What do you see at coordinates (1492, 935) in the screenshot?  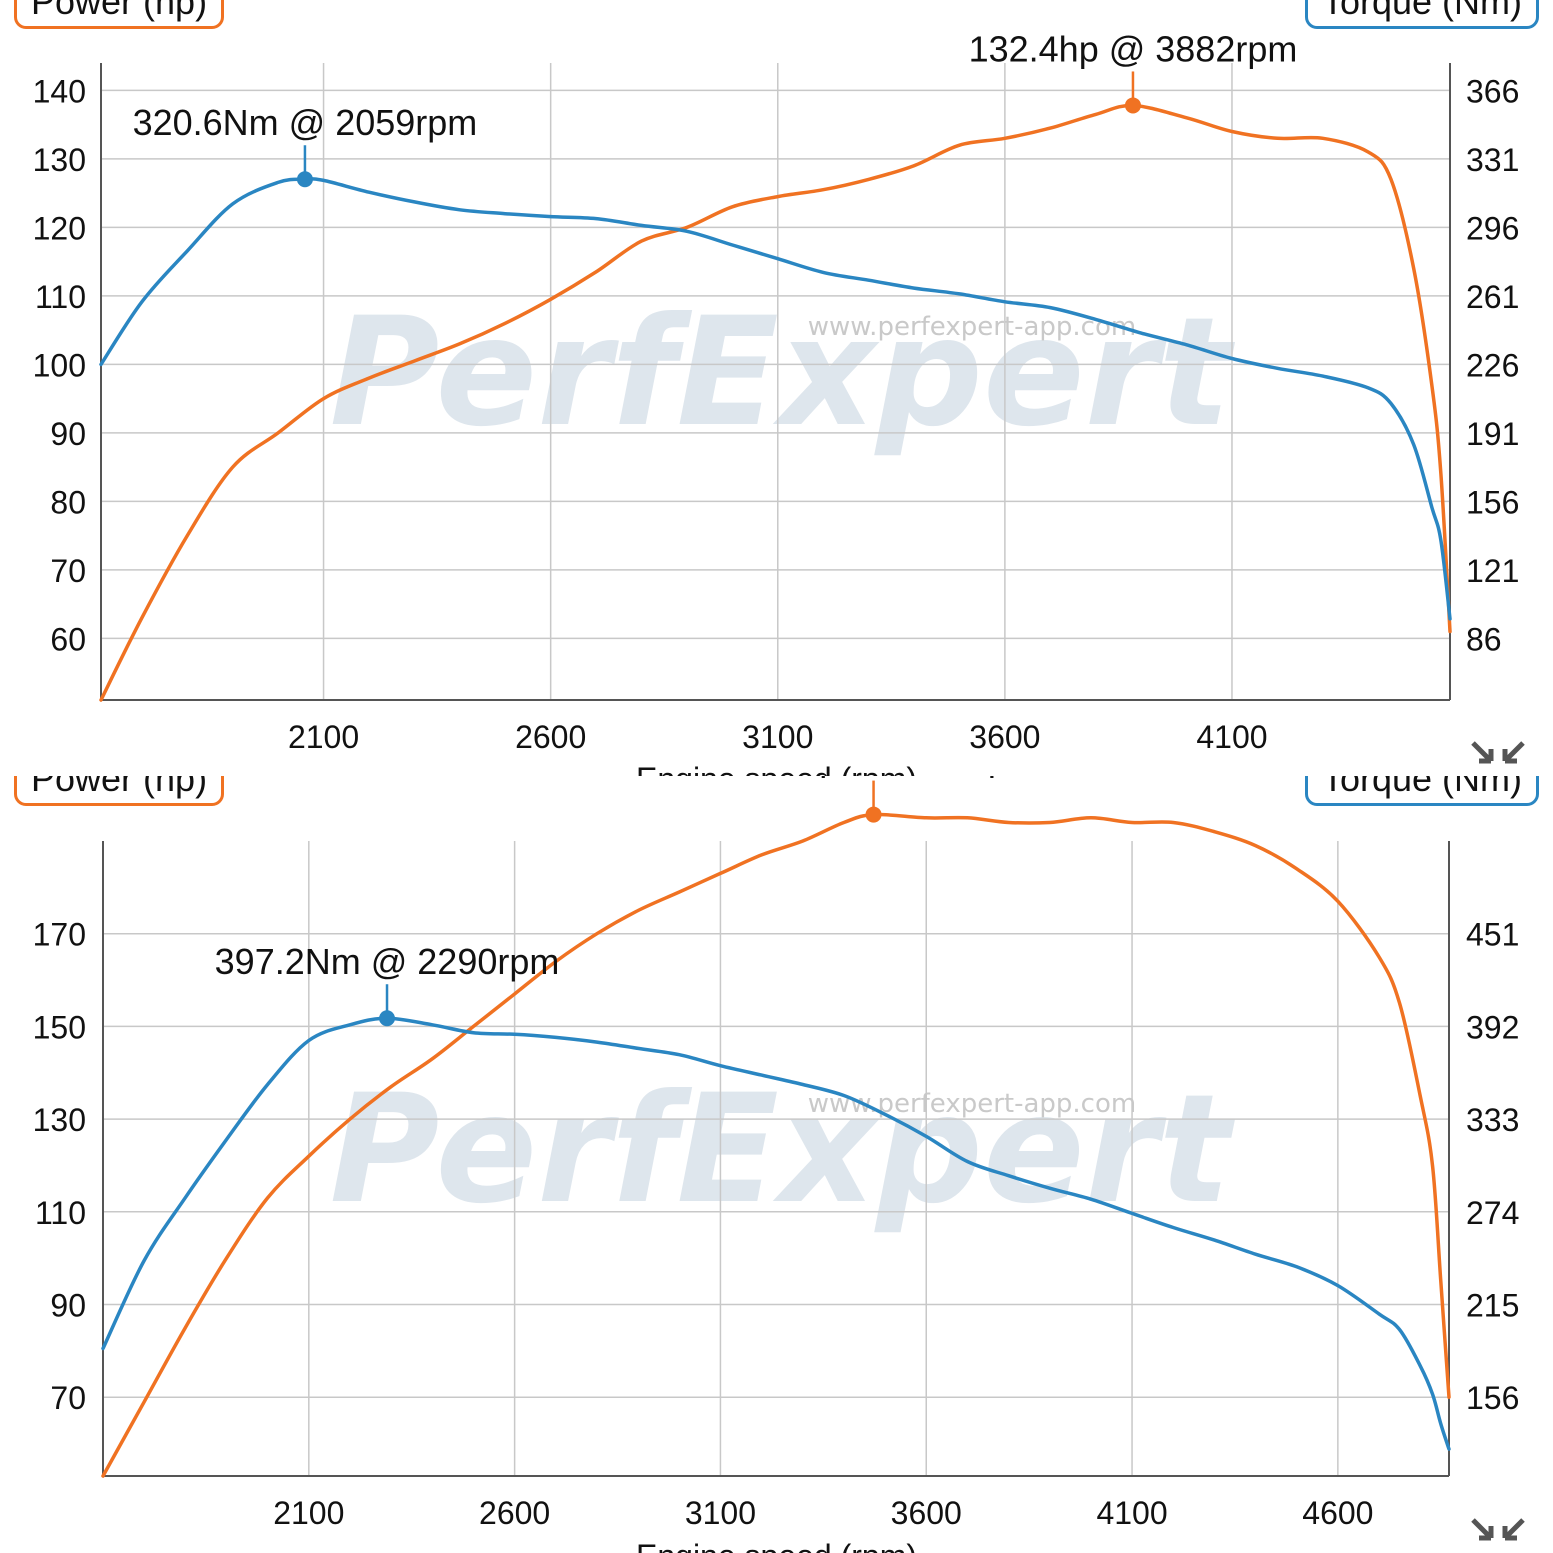 I see `y-right-tick-label: 451` at bounding box center [1492, 935].